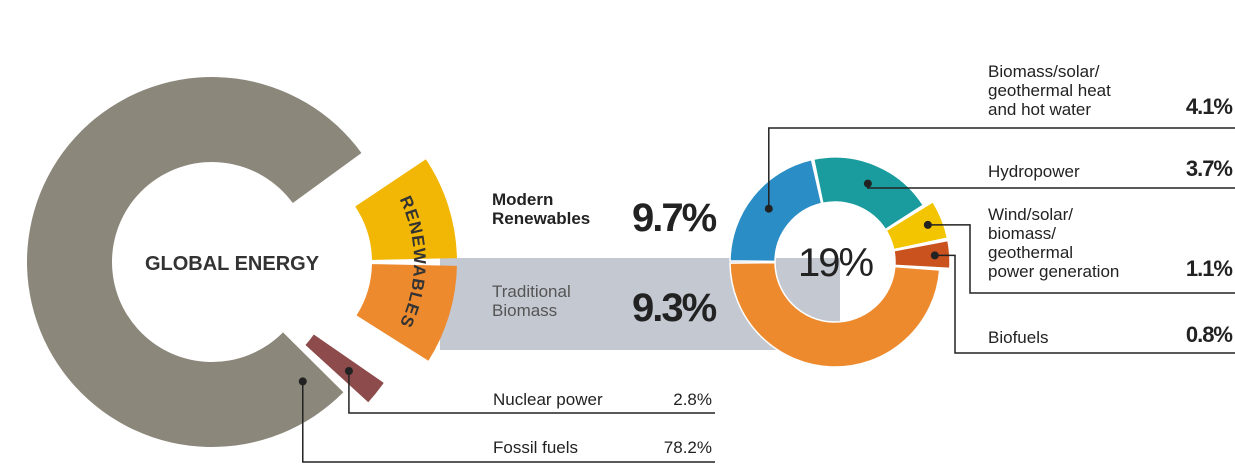 The image size is (1235, 466). Describe the element at coordinates (674, 218) in the screenshot. I see `value-label: 9.7%` at that location.